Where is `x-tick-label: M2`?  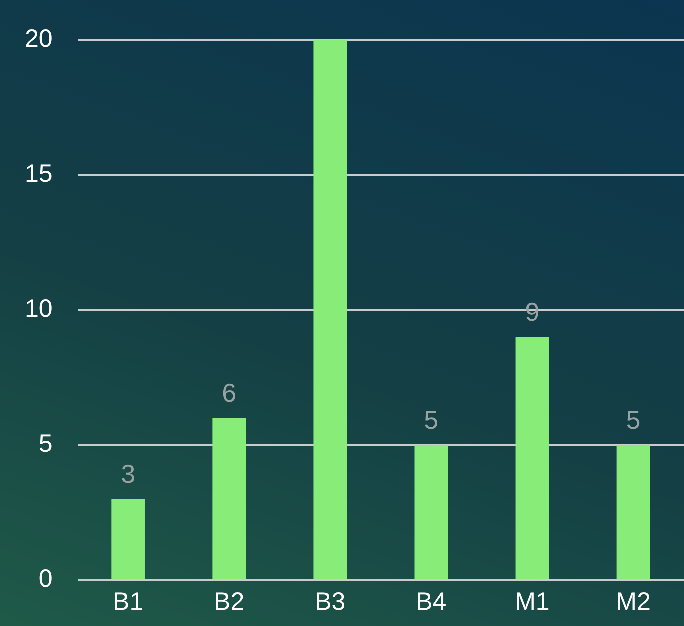
x-tick-label: M2 is located at coordinates (633, 602).